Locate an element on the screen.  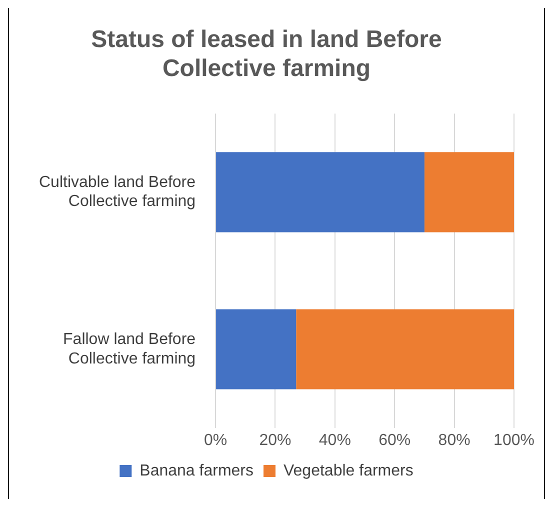
x-tick-label: 40% is located at coordinates (334, 440).